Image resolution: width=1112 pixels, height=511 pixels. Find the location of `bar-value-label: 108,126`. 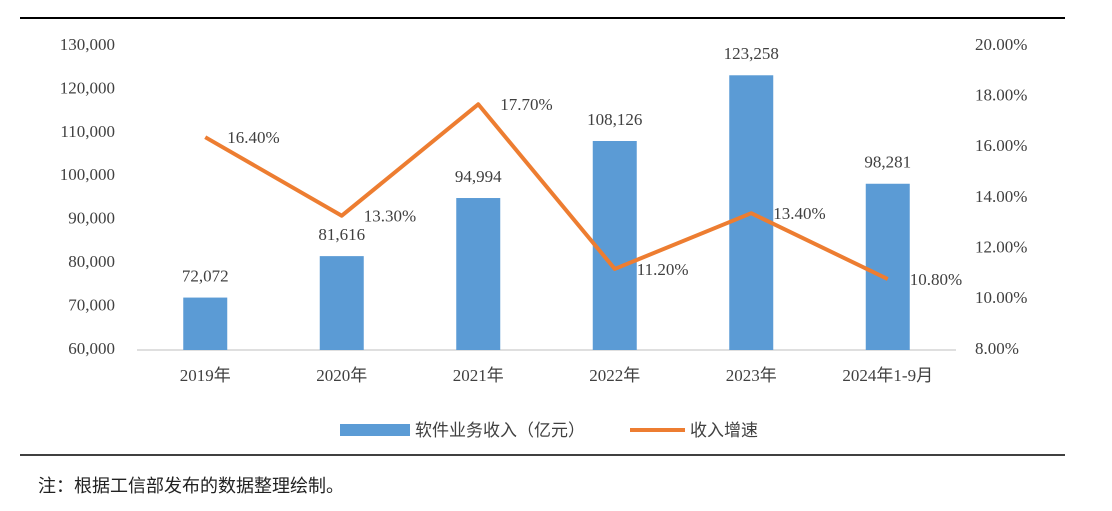

bar-value-label: 108,126 is located at coordinates (614, 119).